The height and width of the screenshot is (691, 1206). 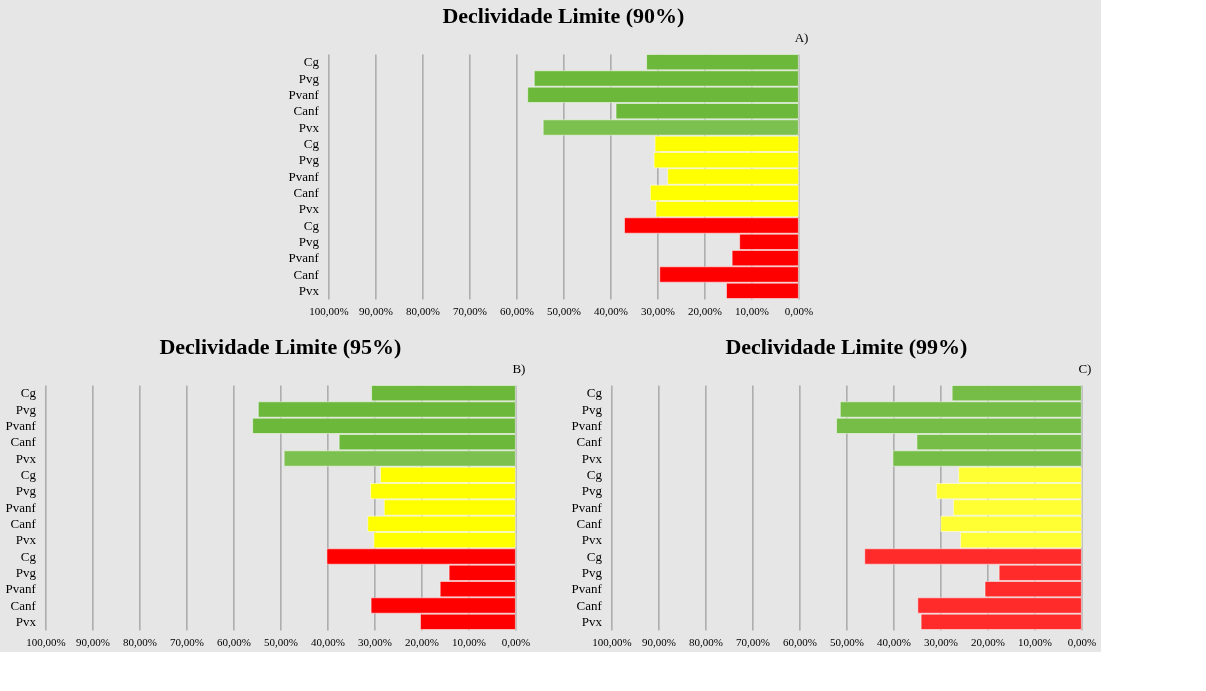 What do you see at coordinates (519, 368) in the screenshot?
I see `text: B)` at bounding box center [519, 368].